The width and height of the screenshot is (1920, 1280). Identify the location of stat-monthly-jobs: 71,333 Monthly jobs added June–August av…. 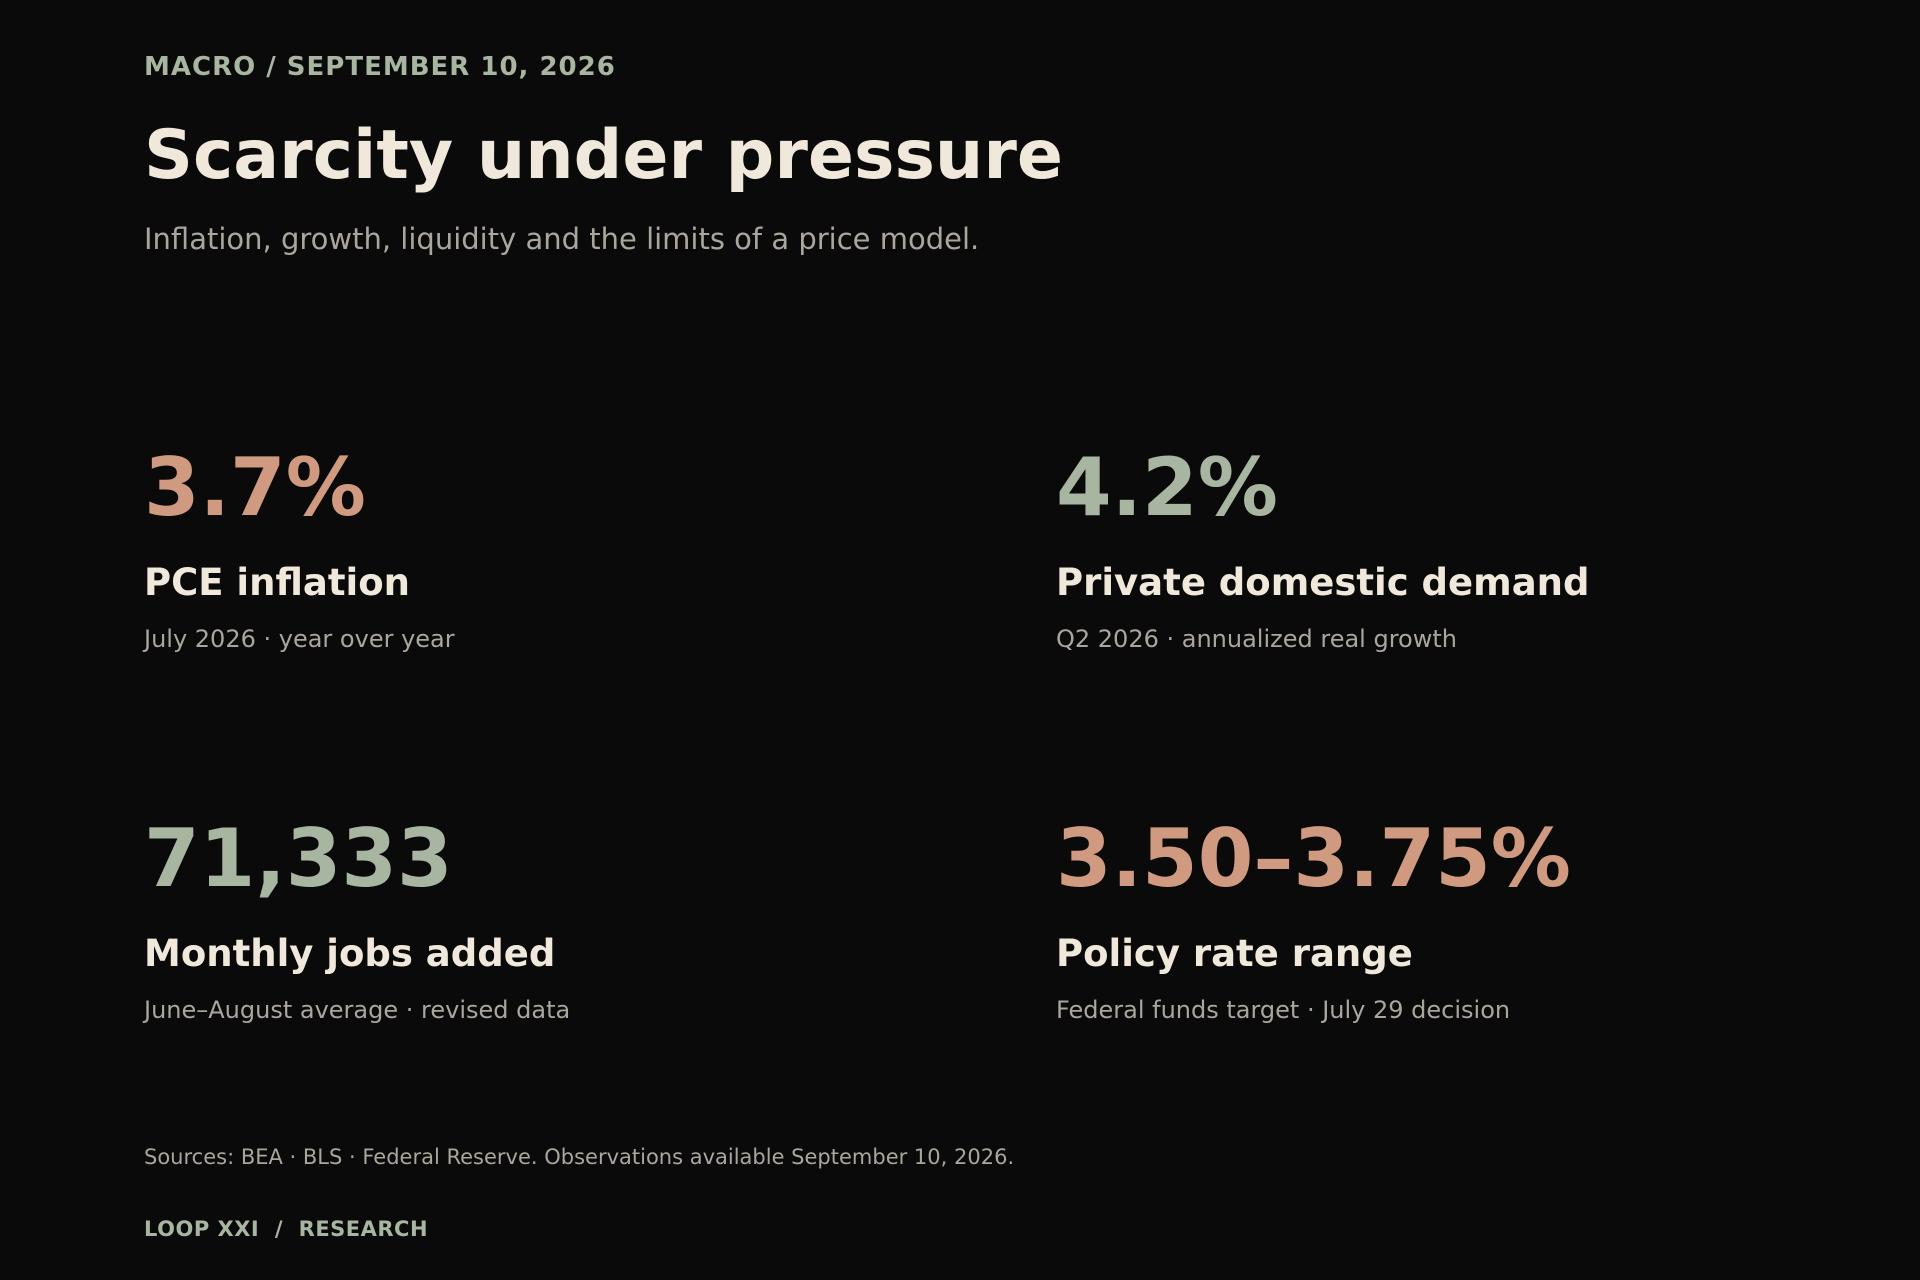
(534, 918).